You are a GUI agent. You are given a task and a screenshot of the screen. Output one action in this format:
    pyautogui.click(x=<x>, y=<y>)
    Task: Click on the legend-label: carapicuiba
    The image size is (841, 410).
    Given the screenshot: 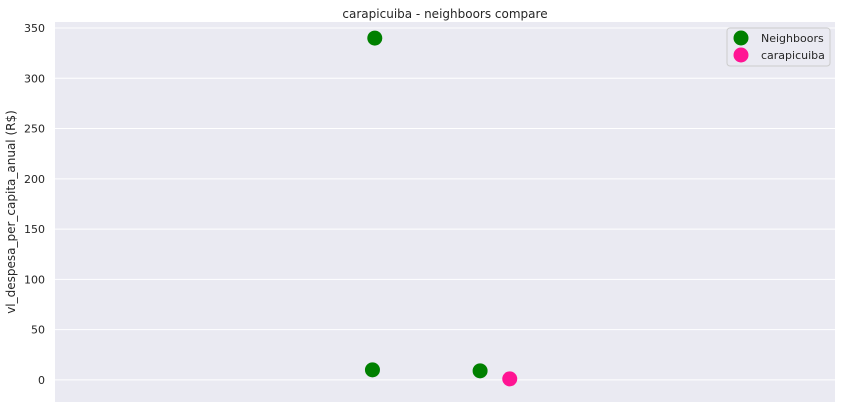 What is the action you would take?
    pyautogui.click(x=793, y=55)
    